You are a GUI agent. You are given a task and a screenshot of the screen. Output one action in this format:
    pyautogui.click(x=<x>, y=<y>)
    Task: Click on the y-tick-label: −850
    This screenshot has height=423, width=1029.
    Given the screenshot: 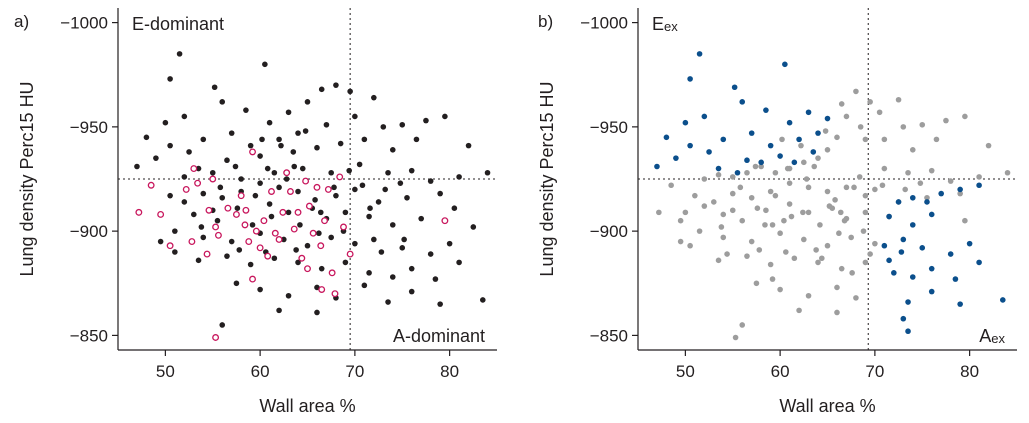 What is the action you would take?
    pyautogui.click(x=89, y=335)
    